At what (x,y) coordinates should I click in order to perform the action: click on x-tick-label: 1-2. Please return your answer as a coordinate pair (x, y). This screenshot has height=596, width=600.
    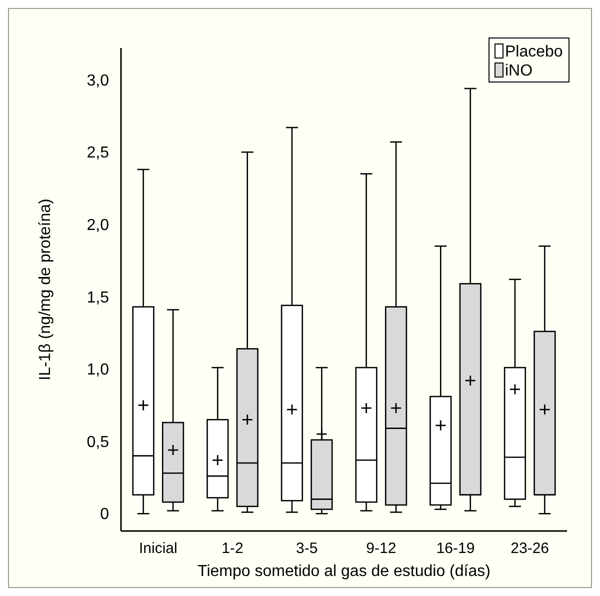
    Looking at the image, I should click on (233, 548).